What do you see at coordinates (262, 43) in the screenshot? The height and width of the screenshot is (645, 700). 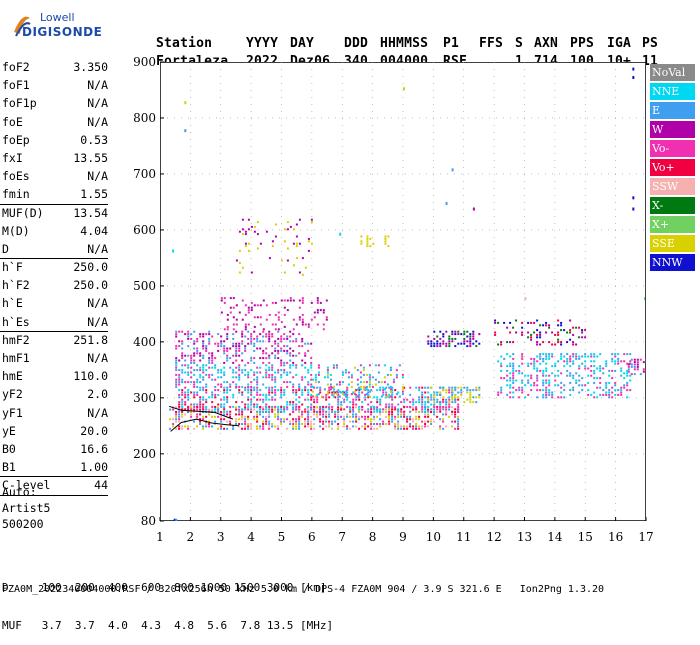 I see `header-label: YYYY` at bounding box center [262, 43].